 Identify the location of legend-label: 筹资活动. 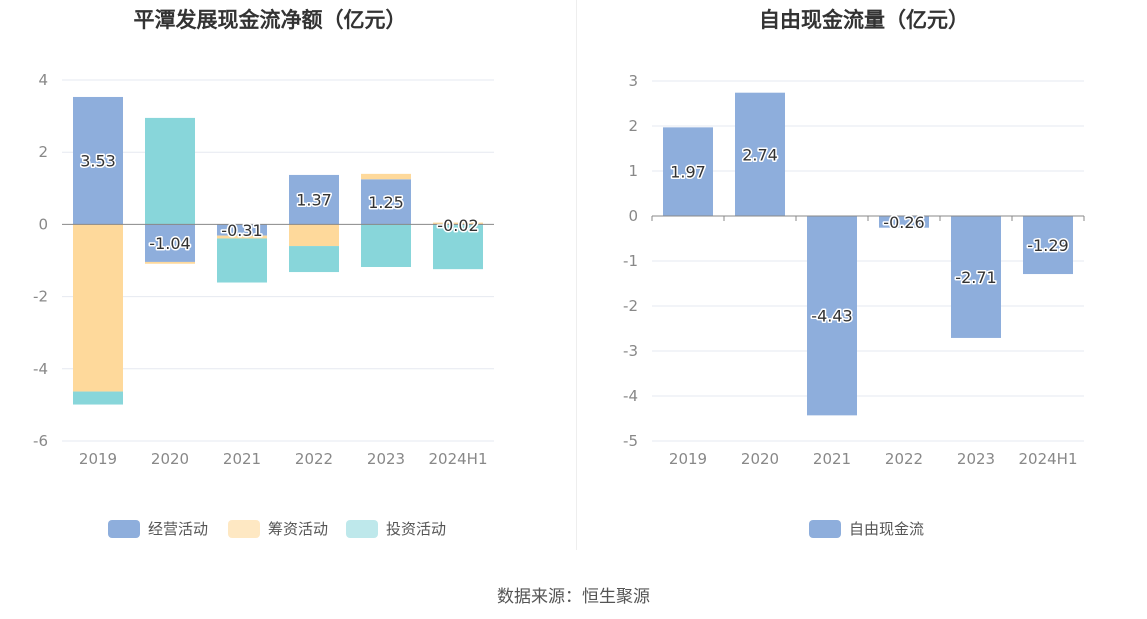
(298, 529).